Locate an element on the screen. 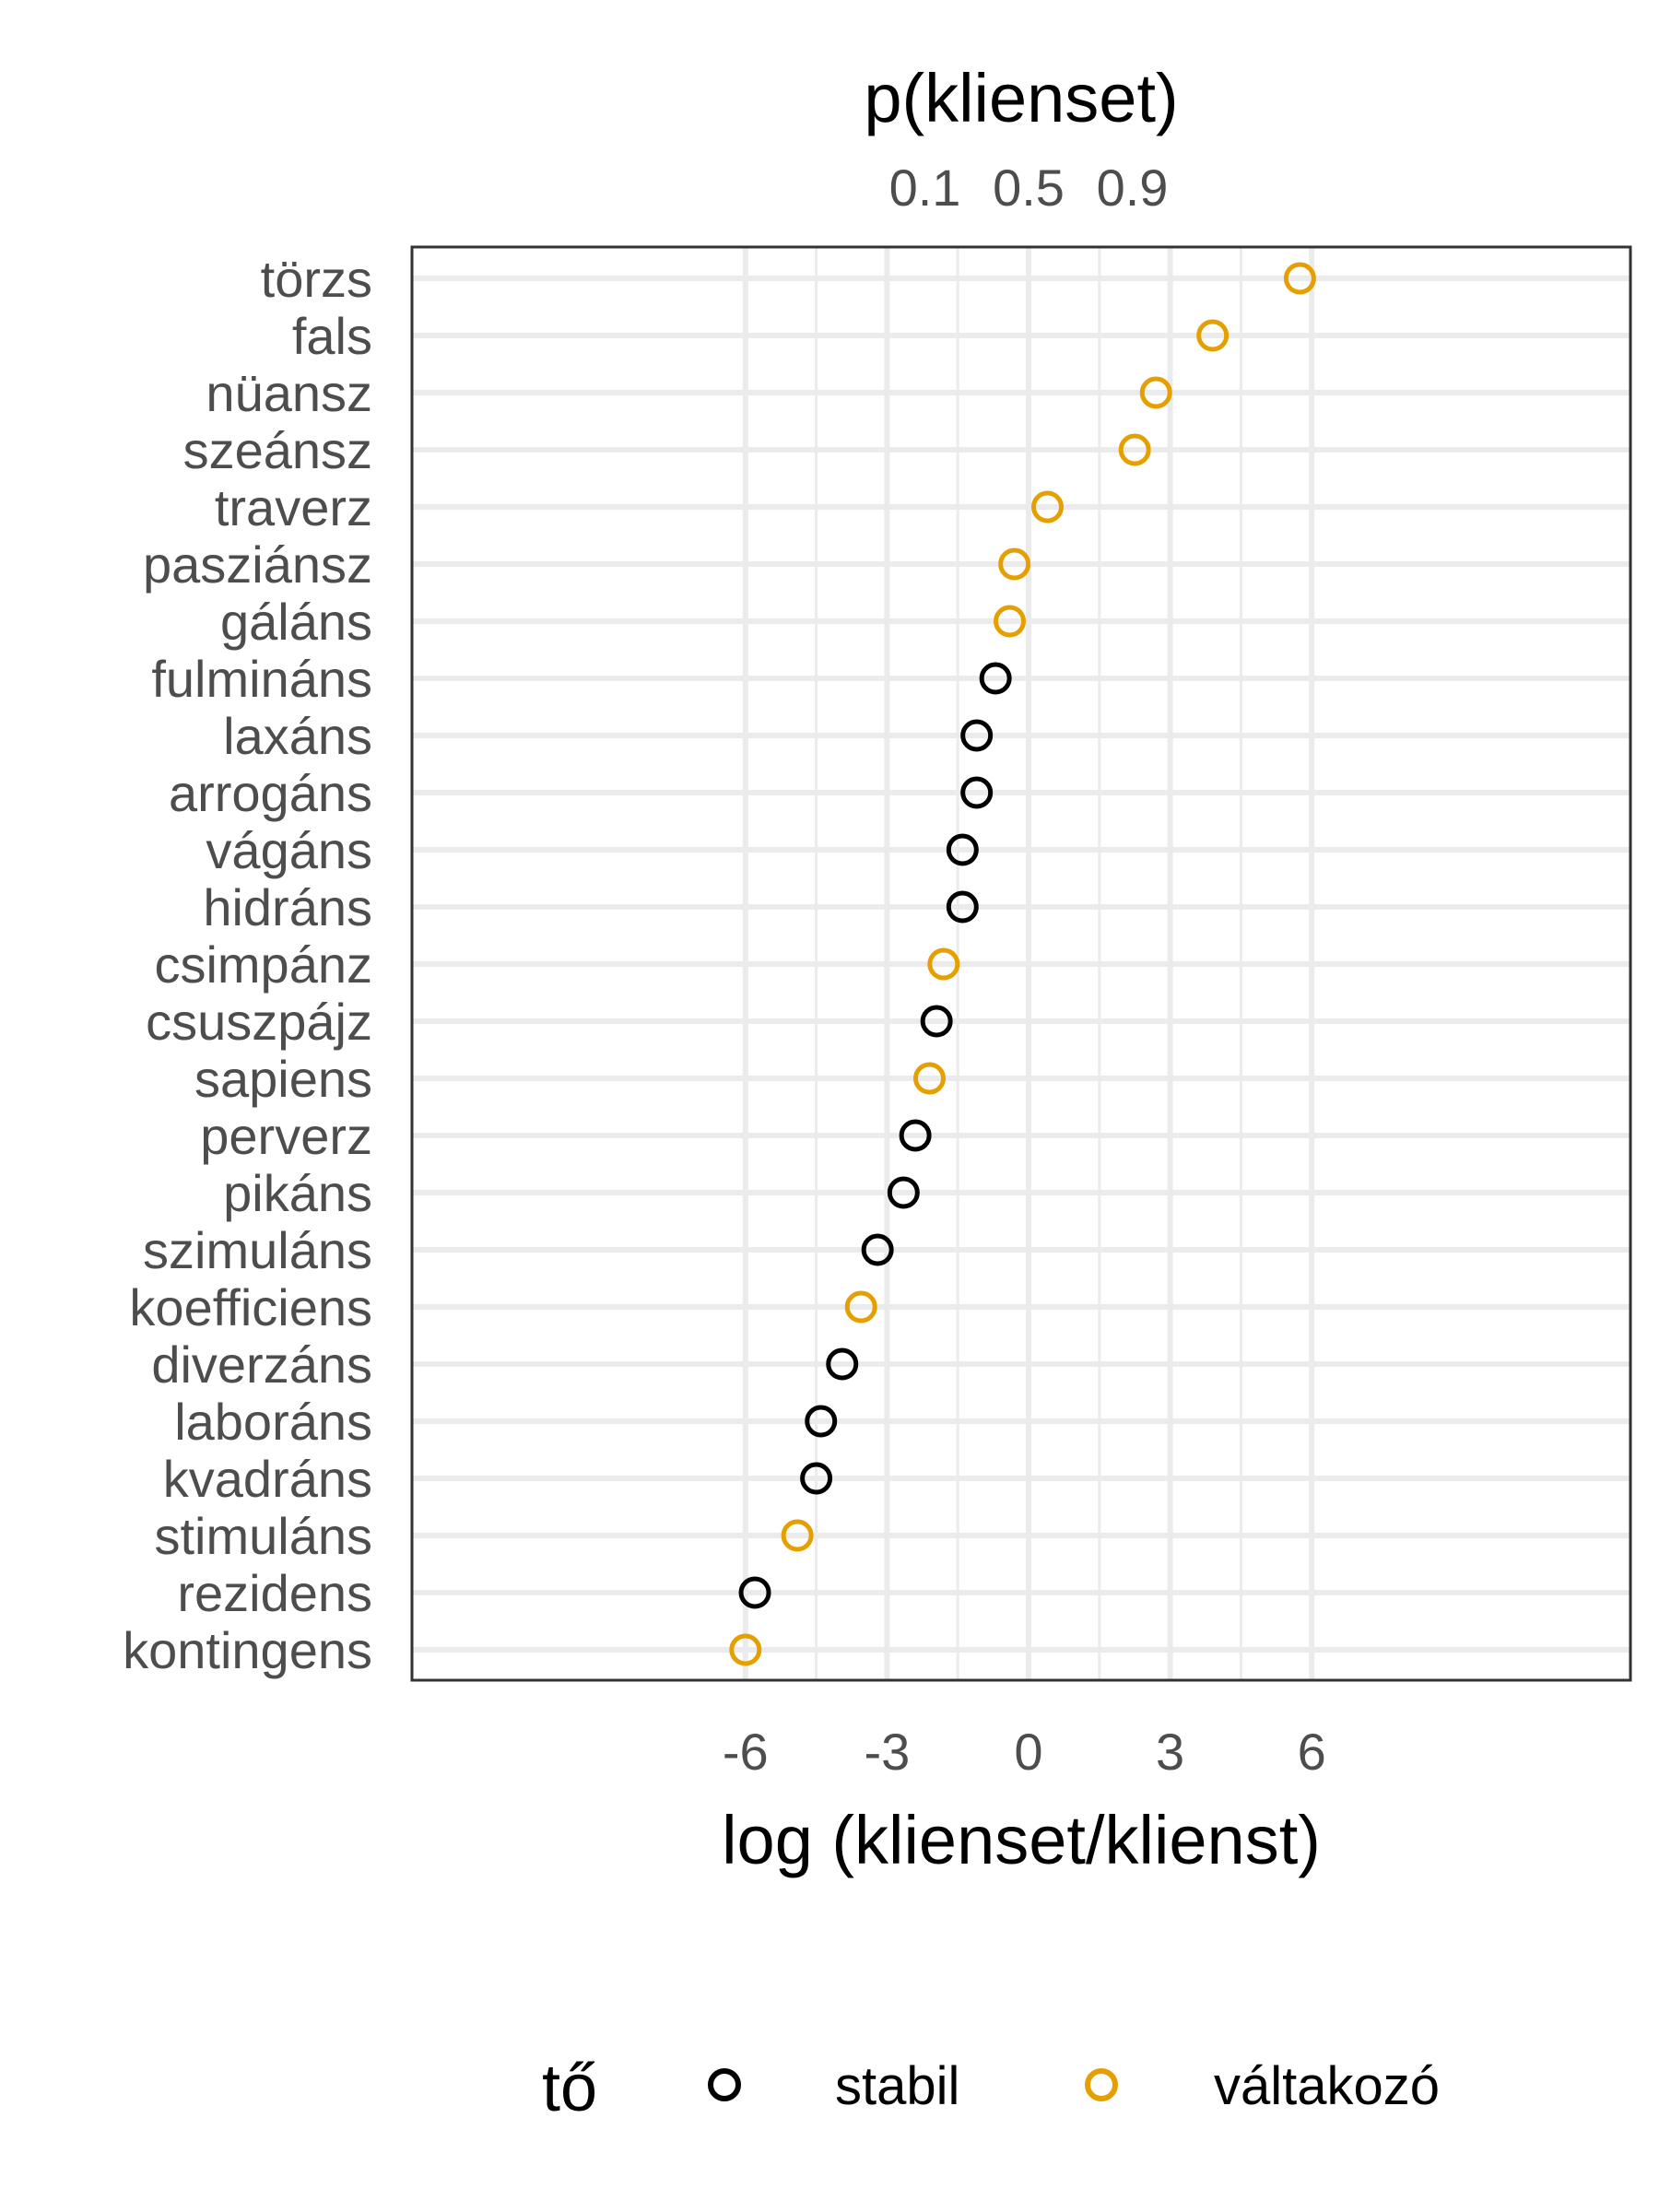  x-axis-tick-labels: -6 -3 0 3 6 is located at coordinates (1024, 1752).